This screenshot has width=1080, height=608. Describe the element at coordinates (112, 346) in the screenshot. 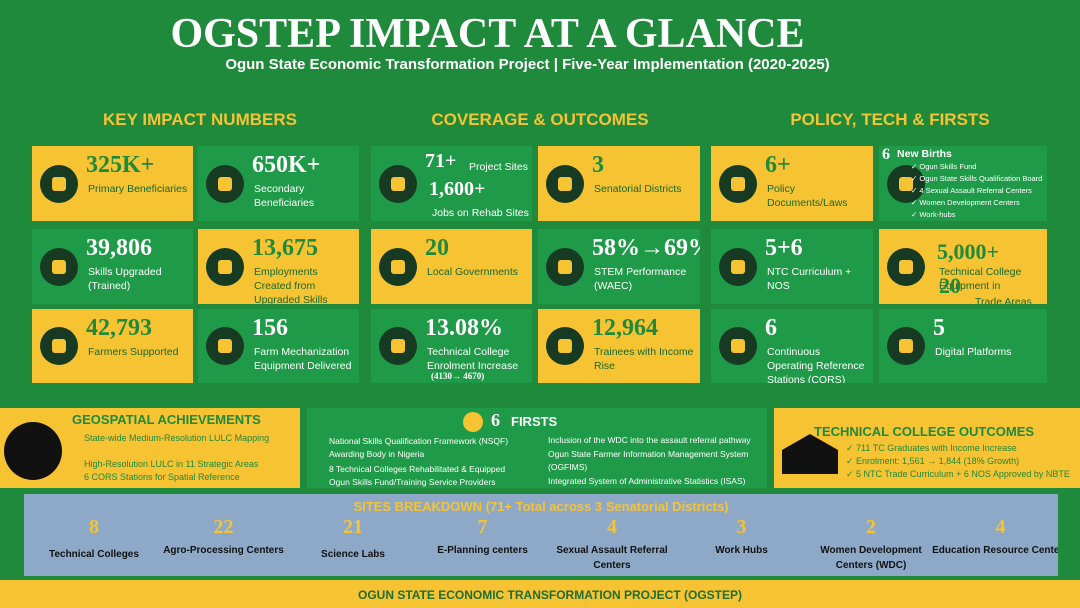

I see `stat-tile: 42,793 Farmers Supported` at that location.